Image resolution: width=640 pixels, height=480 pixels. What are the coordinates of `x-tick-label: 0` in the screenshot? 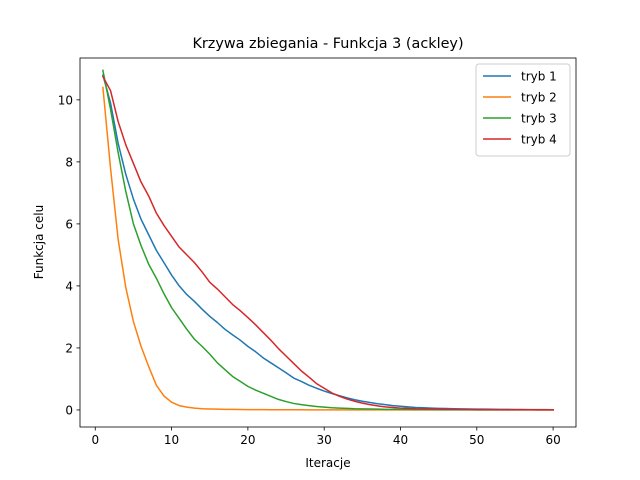 It's located at (95, 440).